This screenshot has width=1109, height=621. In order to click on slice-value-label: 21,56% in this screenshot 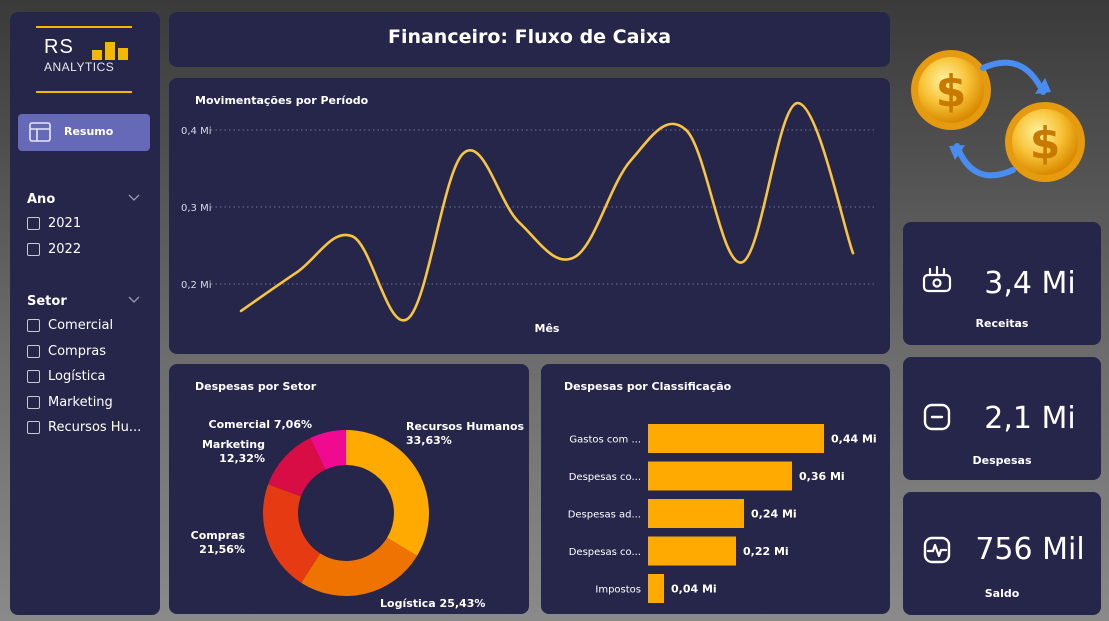, I will do `click(222, 549)`.